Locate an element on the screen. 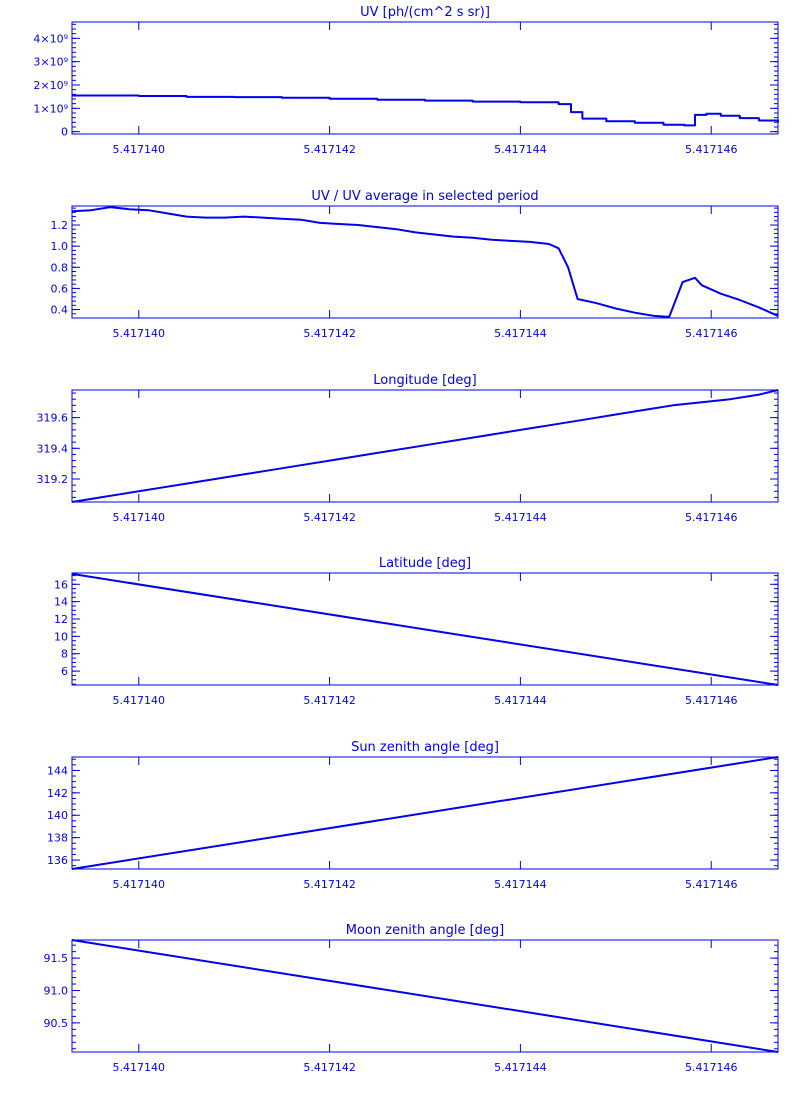 This screenshot has height=1100, width=800. y-tick-label: 4×10⁹ is located at coordinates (50, 38).